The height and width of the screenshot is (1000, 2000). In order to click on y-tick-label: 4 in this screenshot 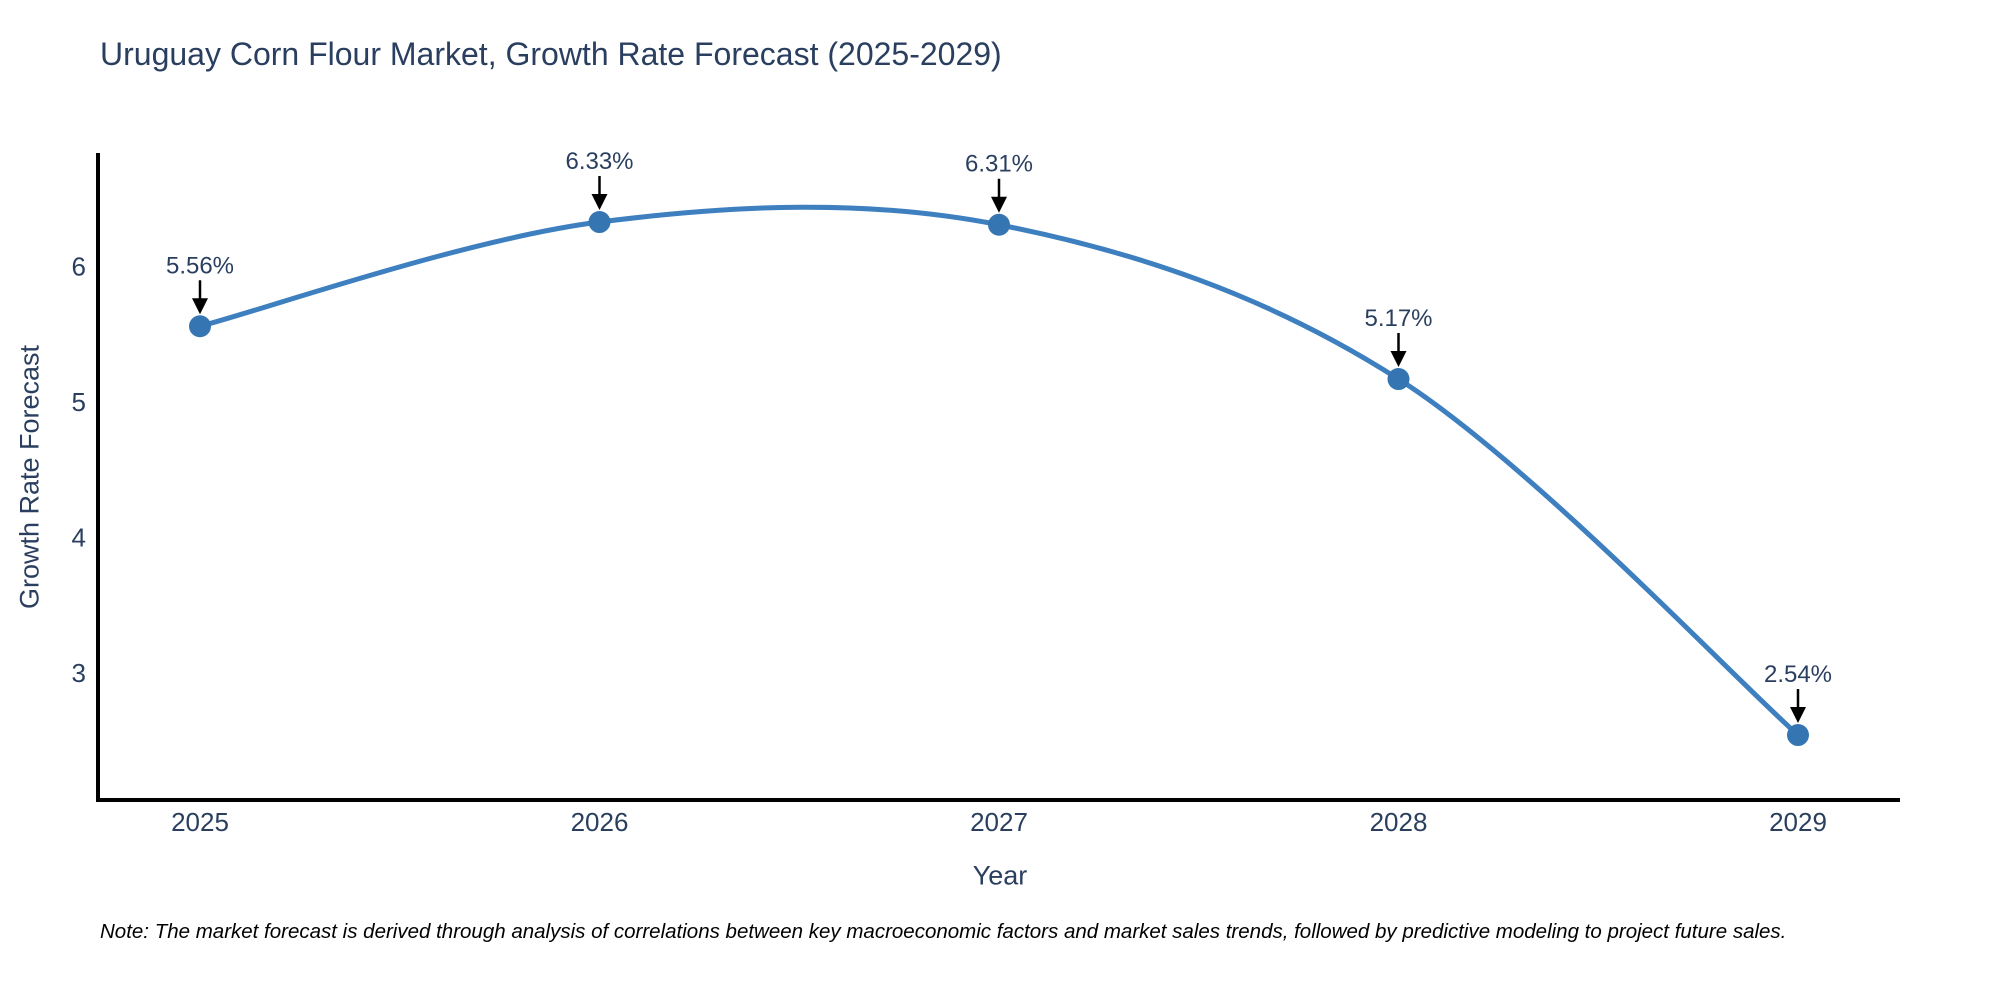, I will do `click(79, 537)`.